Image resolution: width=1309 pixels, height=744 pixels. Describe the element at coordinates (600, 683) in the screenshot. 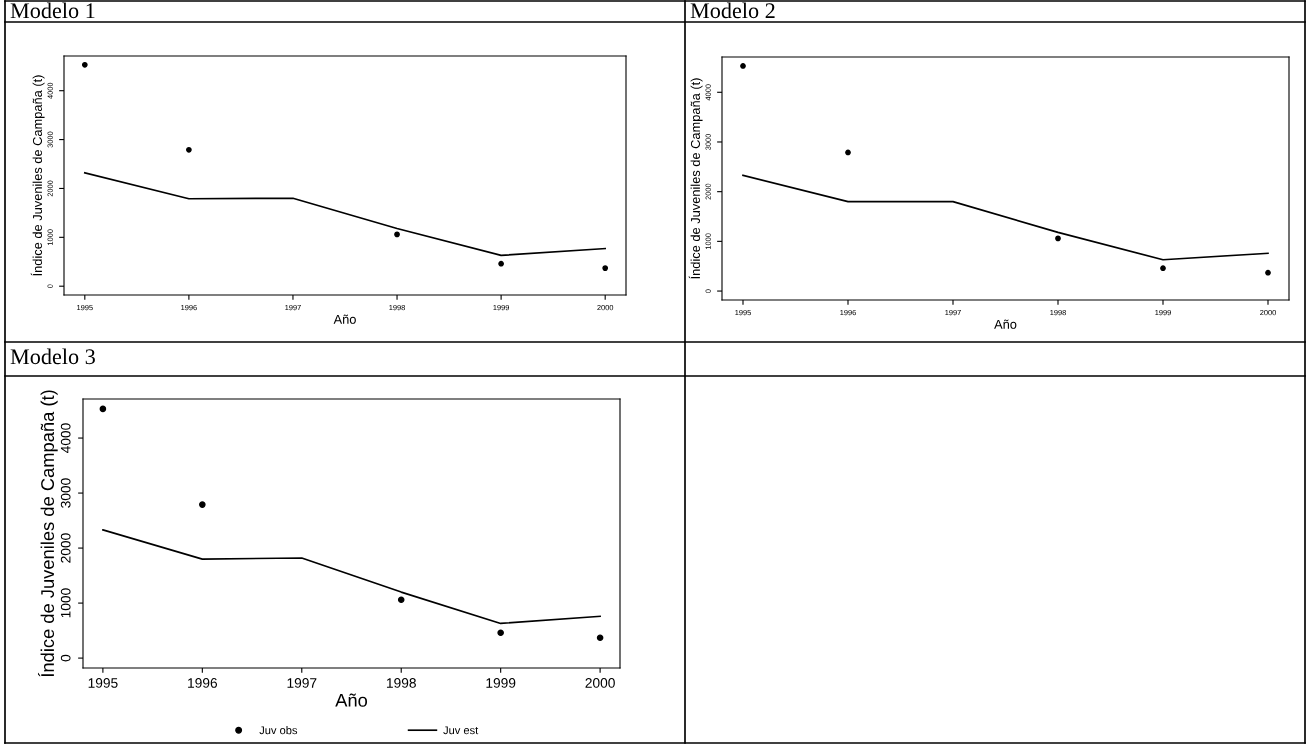

I see `x-tick-label: 2000` at that location.